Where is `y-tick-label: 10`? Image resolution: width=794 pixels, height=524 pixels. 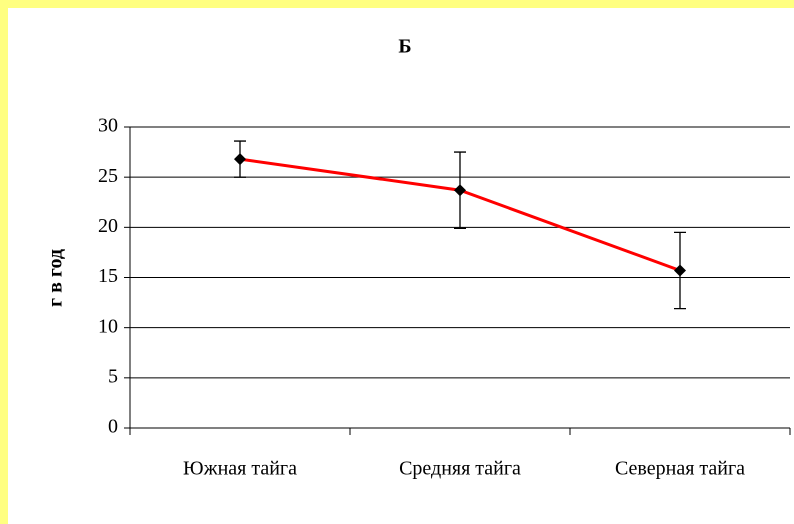 y-tick-label: 10 is located at coordinates (108, 326).